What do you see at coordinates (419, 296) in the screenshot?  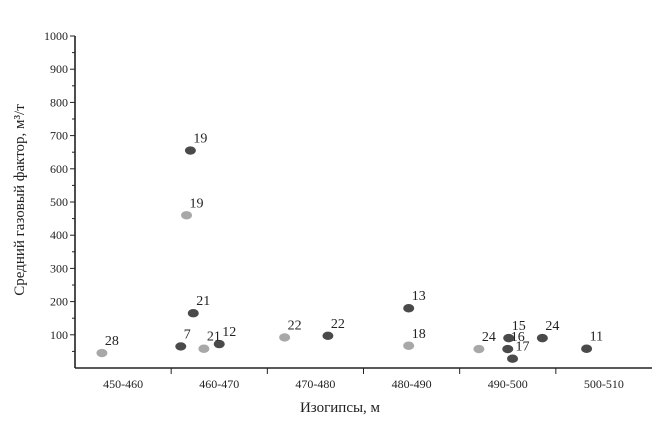 I see `data-label: 13` at bounding box center [419, 296].